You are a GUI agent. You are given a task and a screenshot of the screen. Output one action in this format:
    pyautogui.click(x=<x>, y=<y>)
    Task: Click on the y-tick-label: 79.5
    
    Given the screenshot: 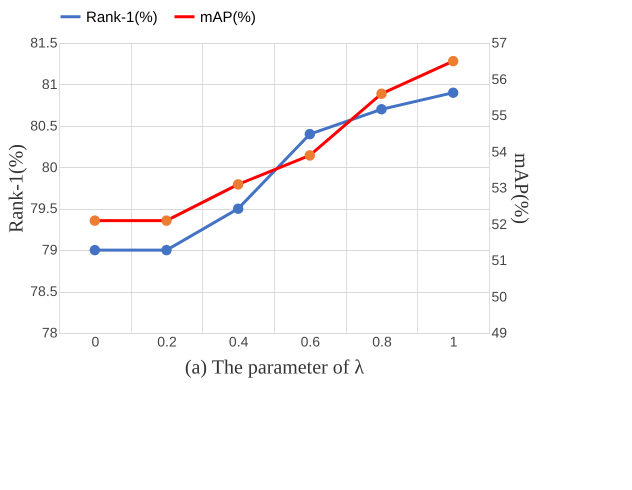 What is the action you would take?
    pyautogui.click(x=44, y=208)
    